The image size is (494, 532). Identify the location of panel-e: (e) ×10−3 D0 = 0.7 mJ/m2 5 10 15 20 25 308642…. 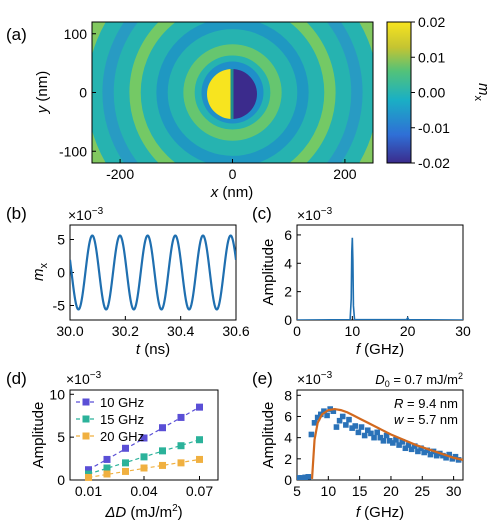
(358, 445).